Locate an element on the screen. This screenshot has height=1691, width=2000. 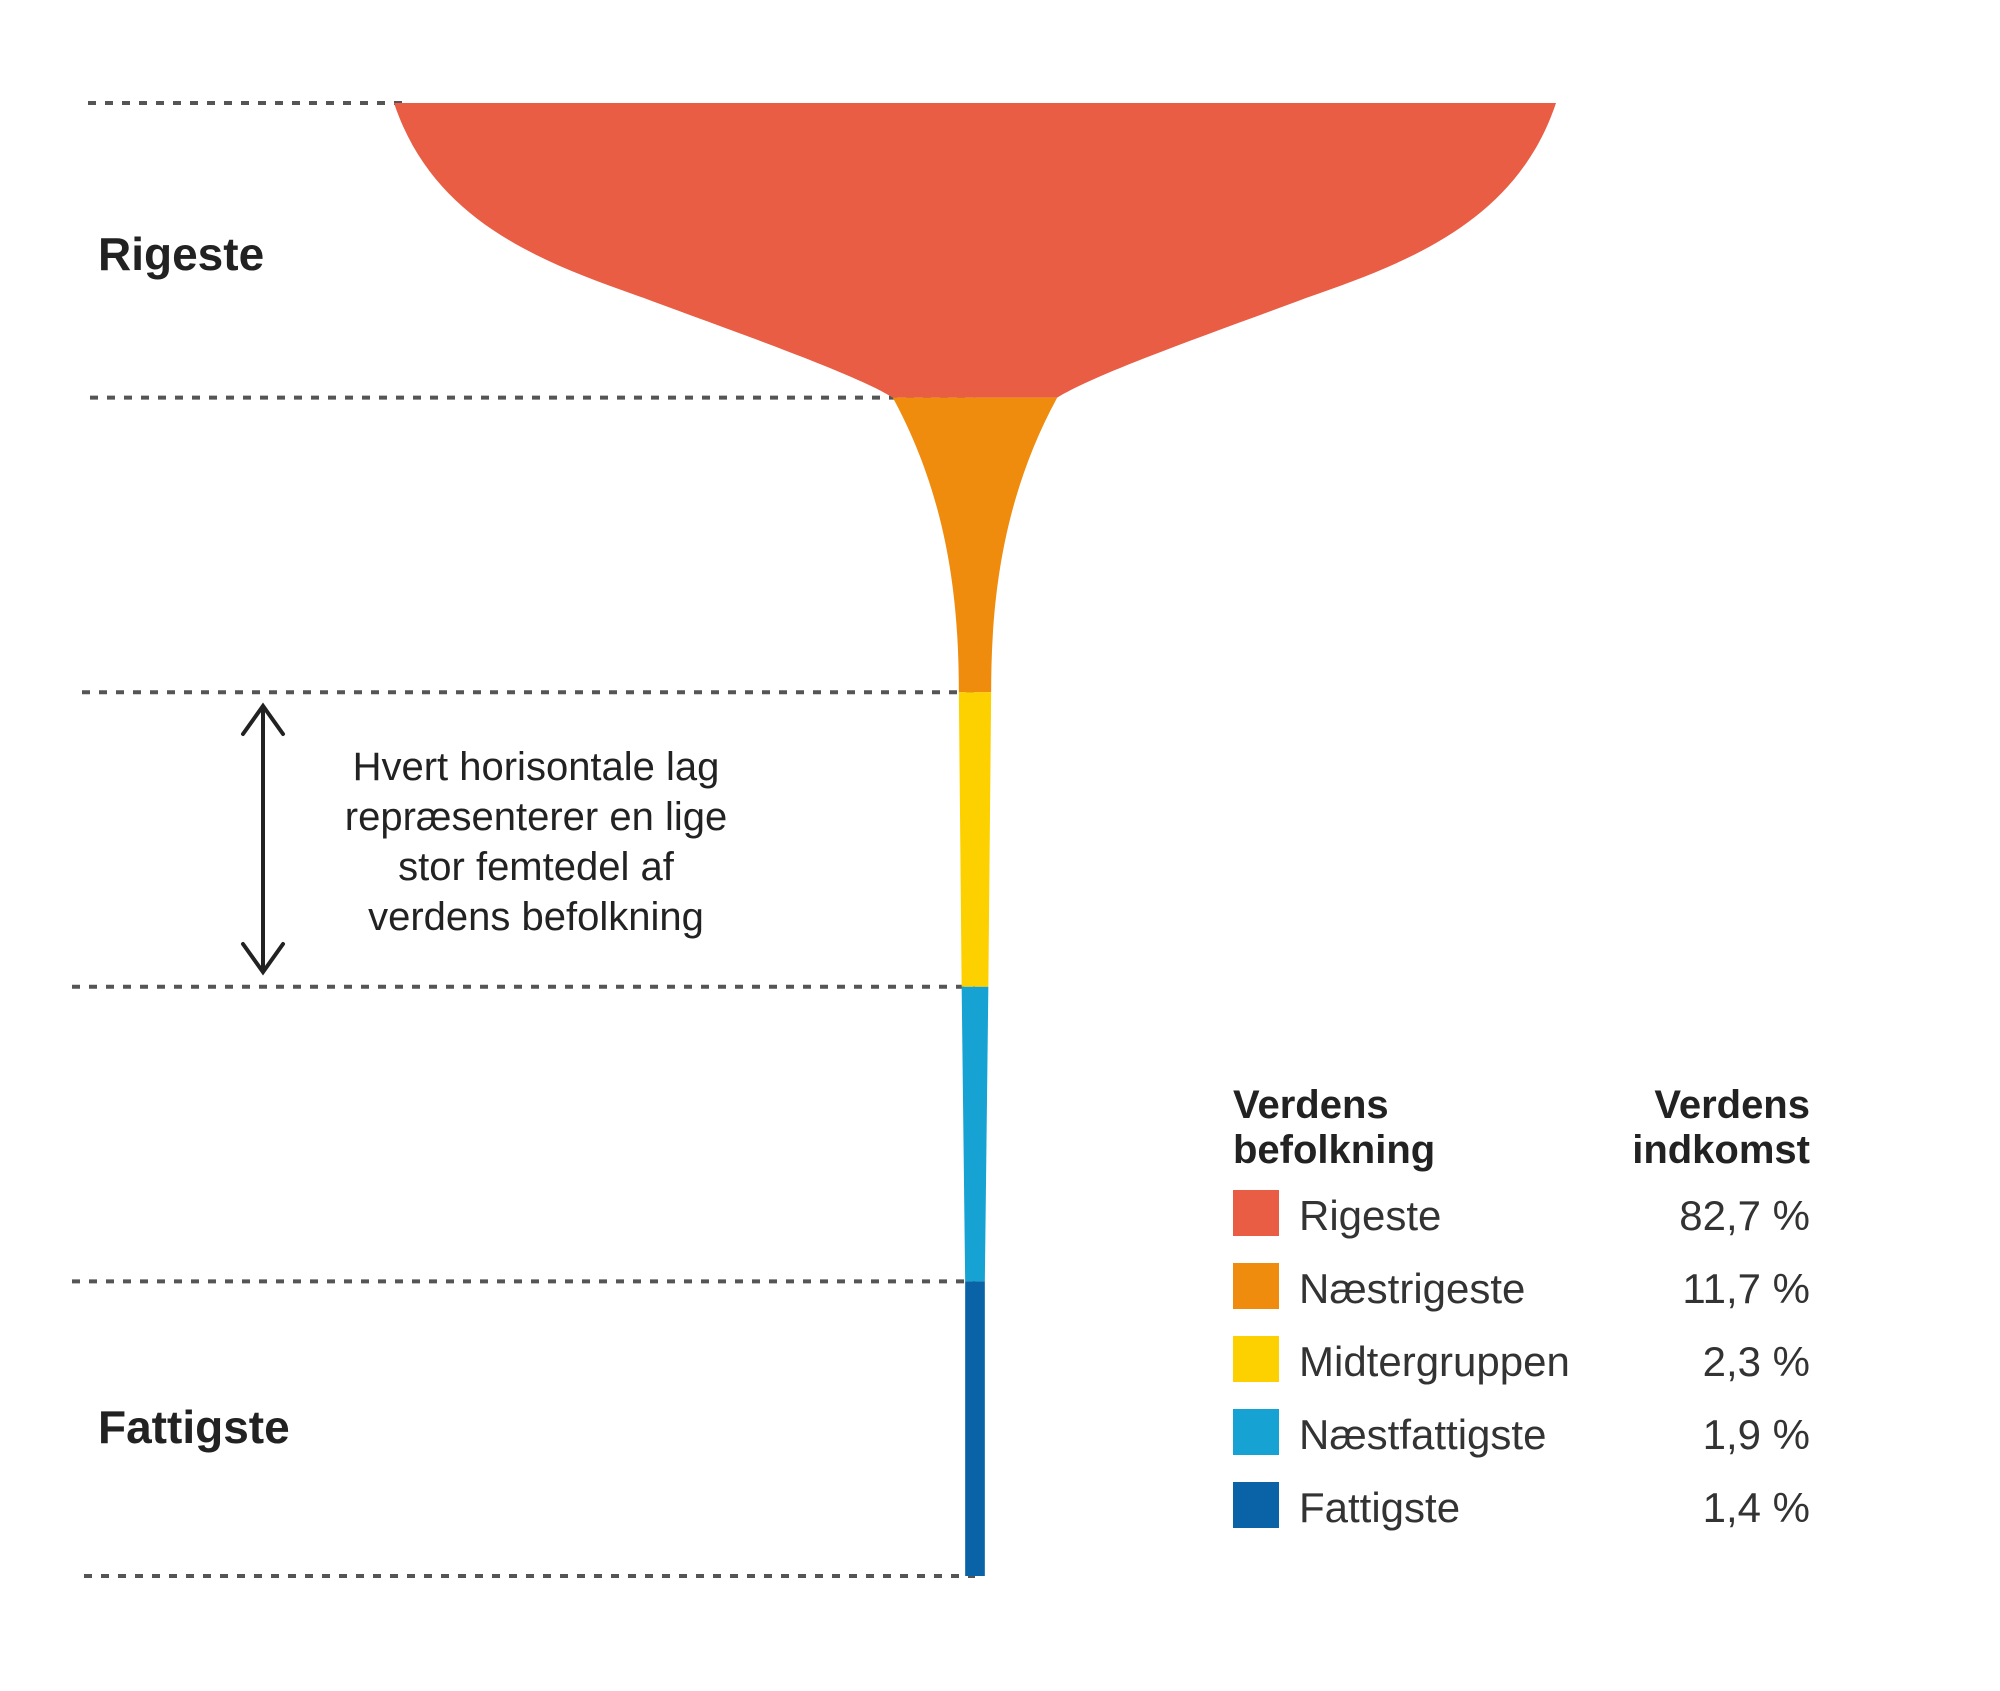
band-fattigste is located at coordinates (975, 1428).